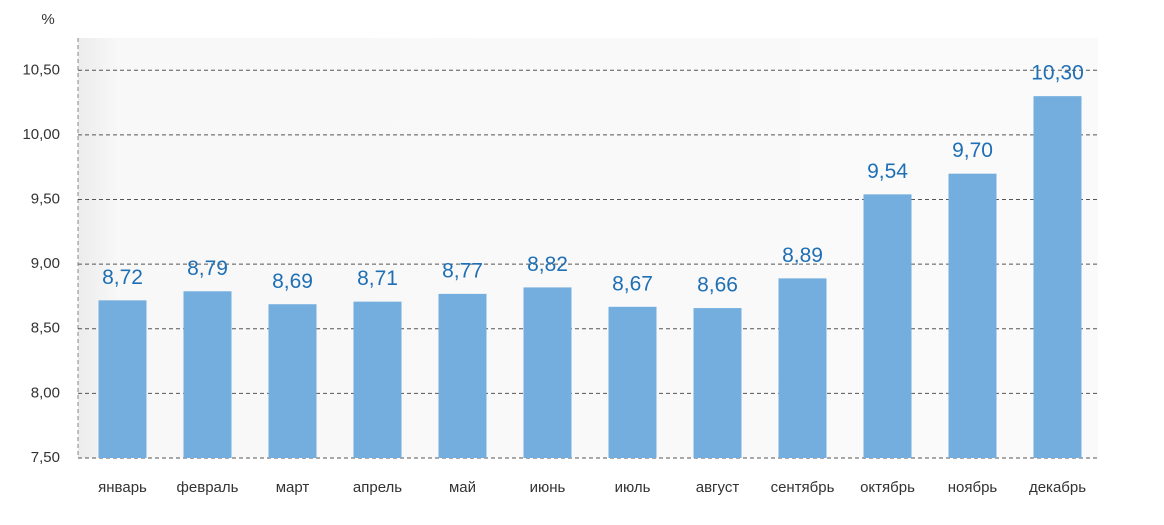 This screenshot has height=525, width=1164. I want to click on value-label: 8,89, so click(802, 255).